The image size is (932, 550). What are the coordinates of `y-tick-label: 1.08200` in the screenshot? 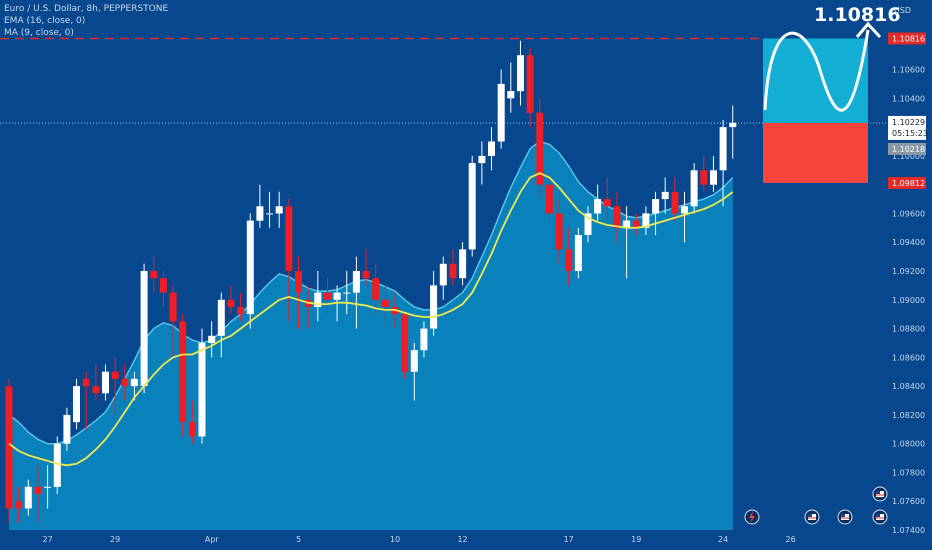 It's located at (908, 415).